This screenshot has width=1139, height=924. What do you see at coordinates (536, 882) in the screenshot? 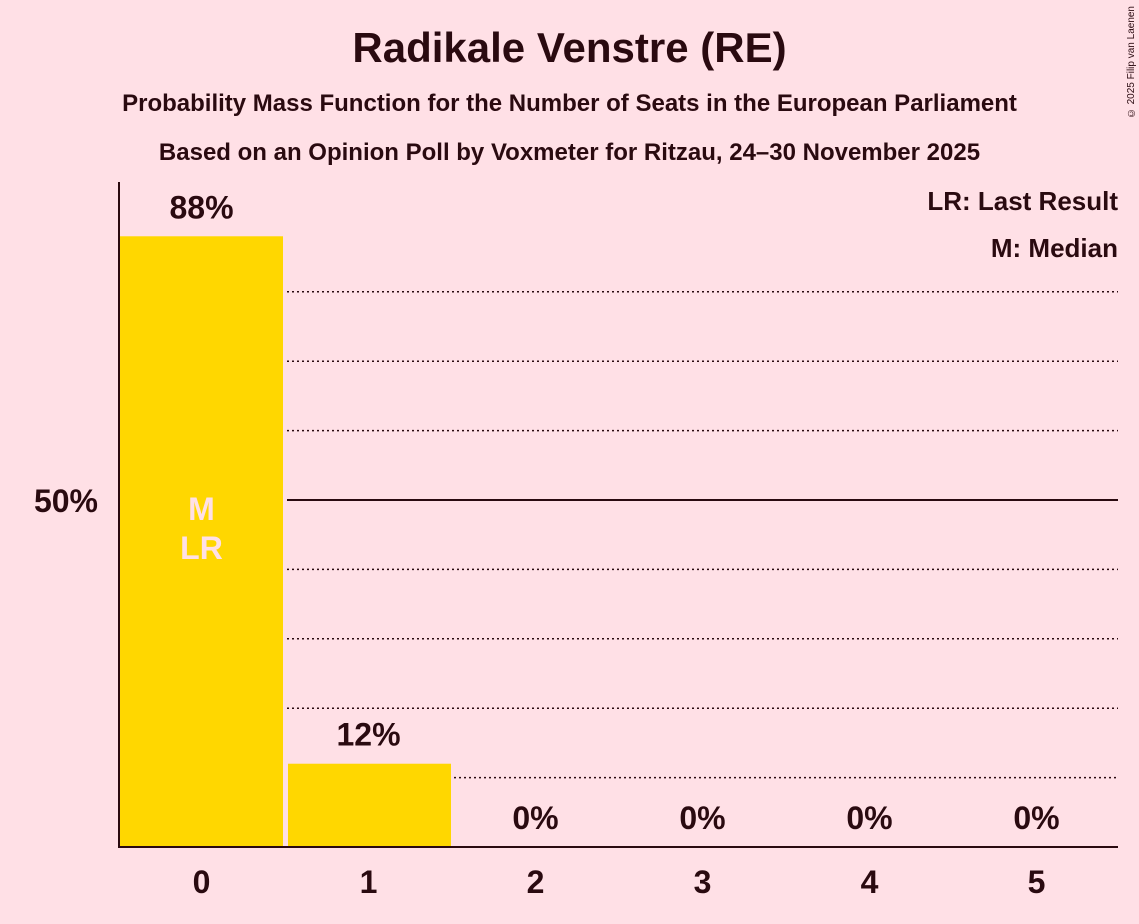
I see `x-tick-label: 2` at bounding box center [536, 882].